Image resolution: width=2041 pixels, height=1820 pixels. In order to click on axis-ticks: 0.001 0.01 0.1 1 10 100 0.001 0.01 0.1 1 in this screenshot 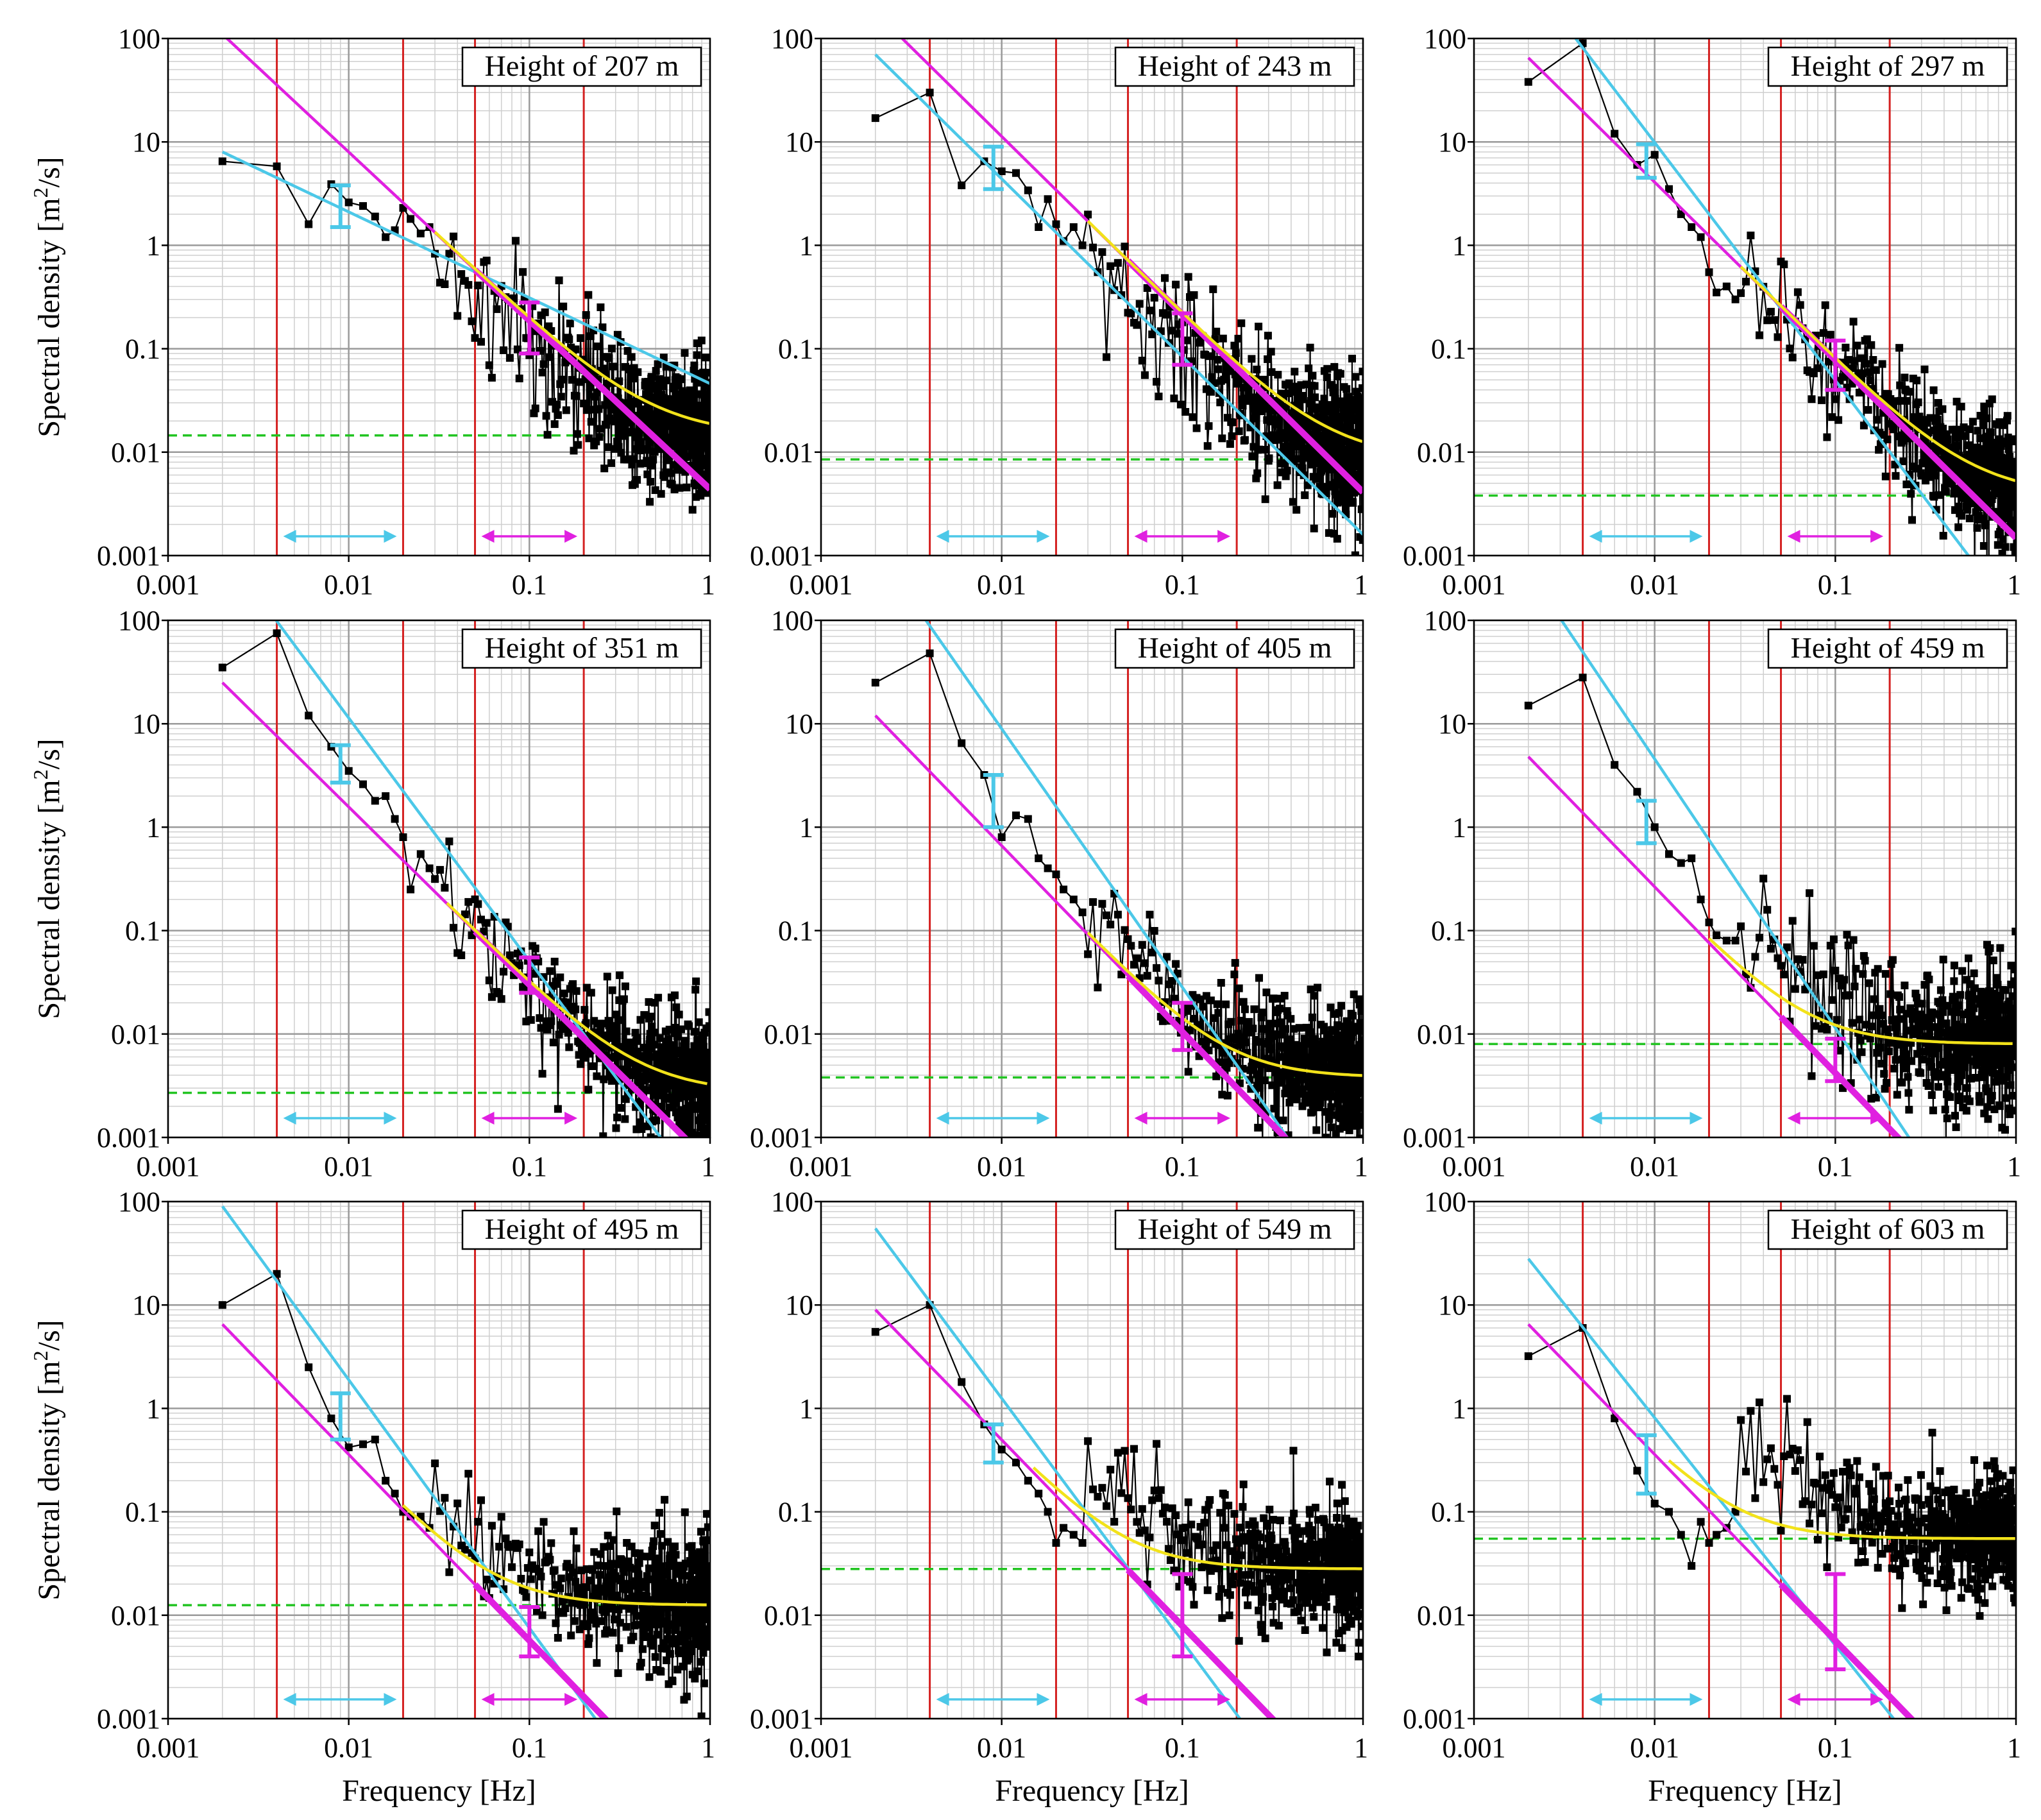, I will do `click(1059, 1475)`.